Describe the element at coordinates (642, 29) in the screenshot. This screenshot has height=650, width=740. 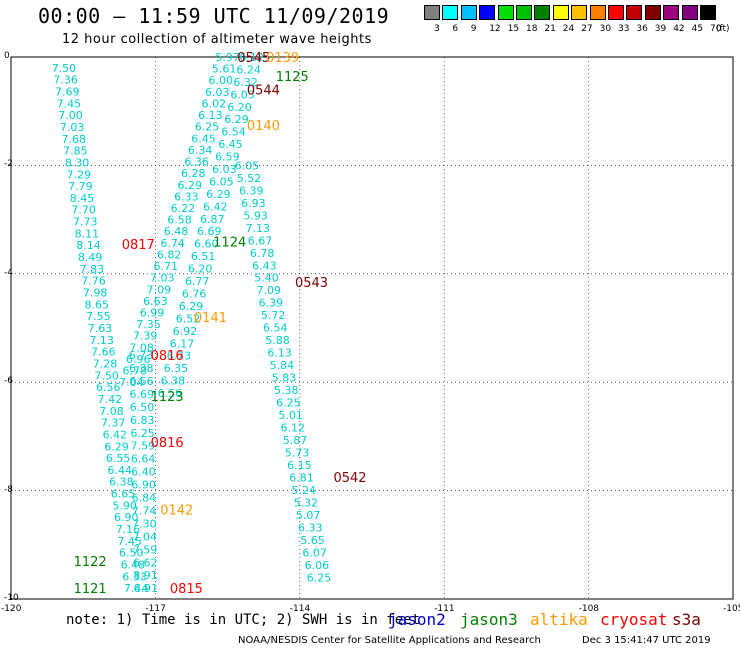
I see `colorbar-label: 36` at that location.